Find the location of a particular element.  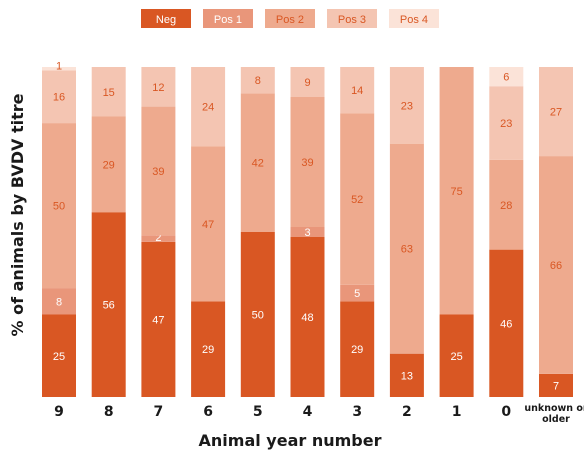

legend-label-neg: Neg is located at coordinates (166, 20).